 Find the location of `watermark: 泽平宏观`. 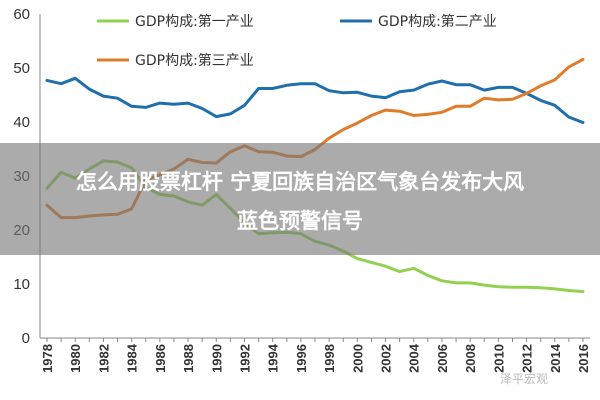

watermark: 泽平宏观 is located at coordinates (524, 379).